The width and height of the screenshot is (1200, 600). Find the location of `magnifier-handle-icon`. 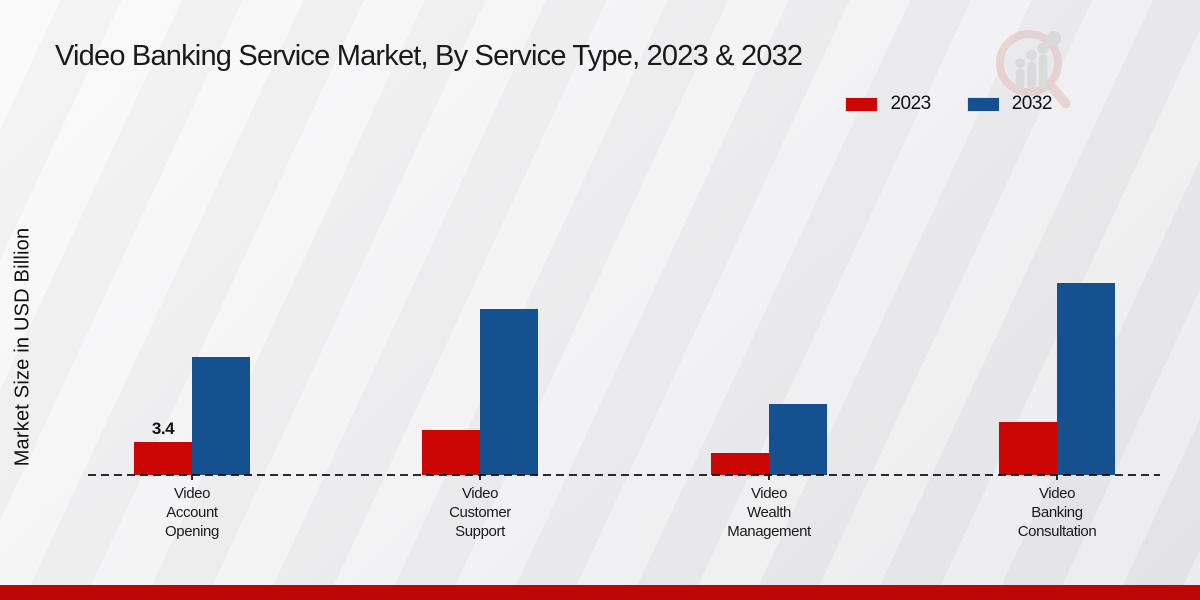

magnifier-handle-icon is located at coordinates (1058, 94).